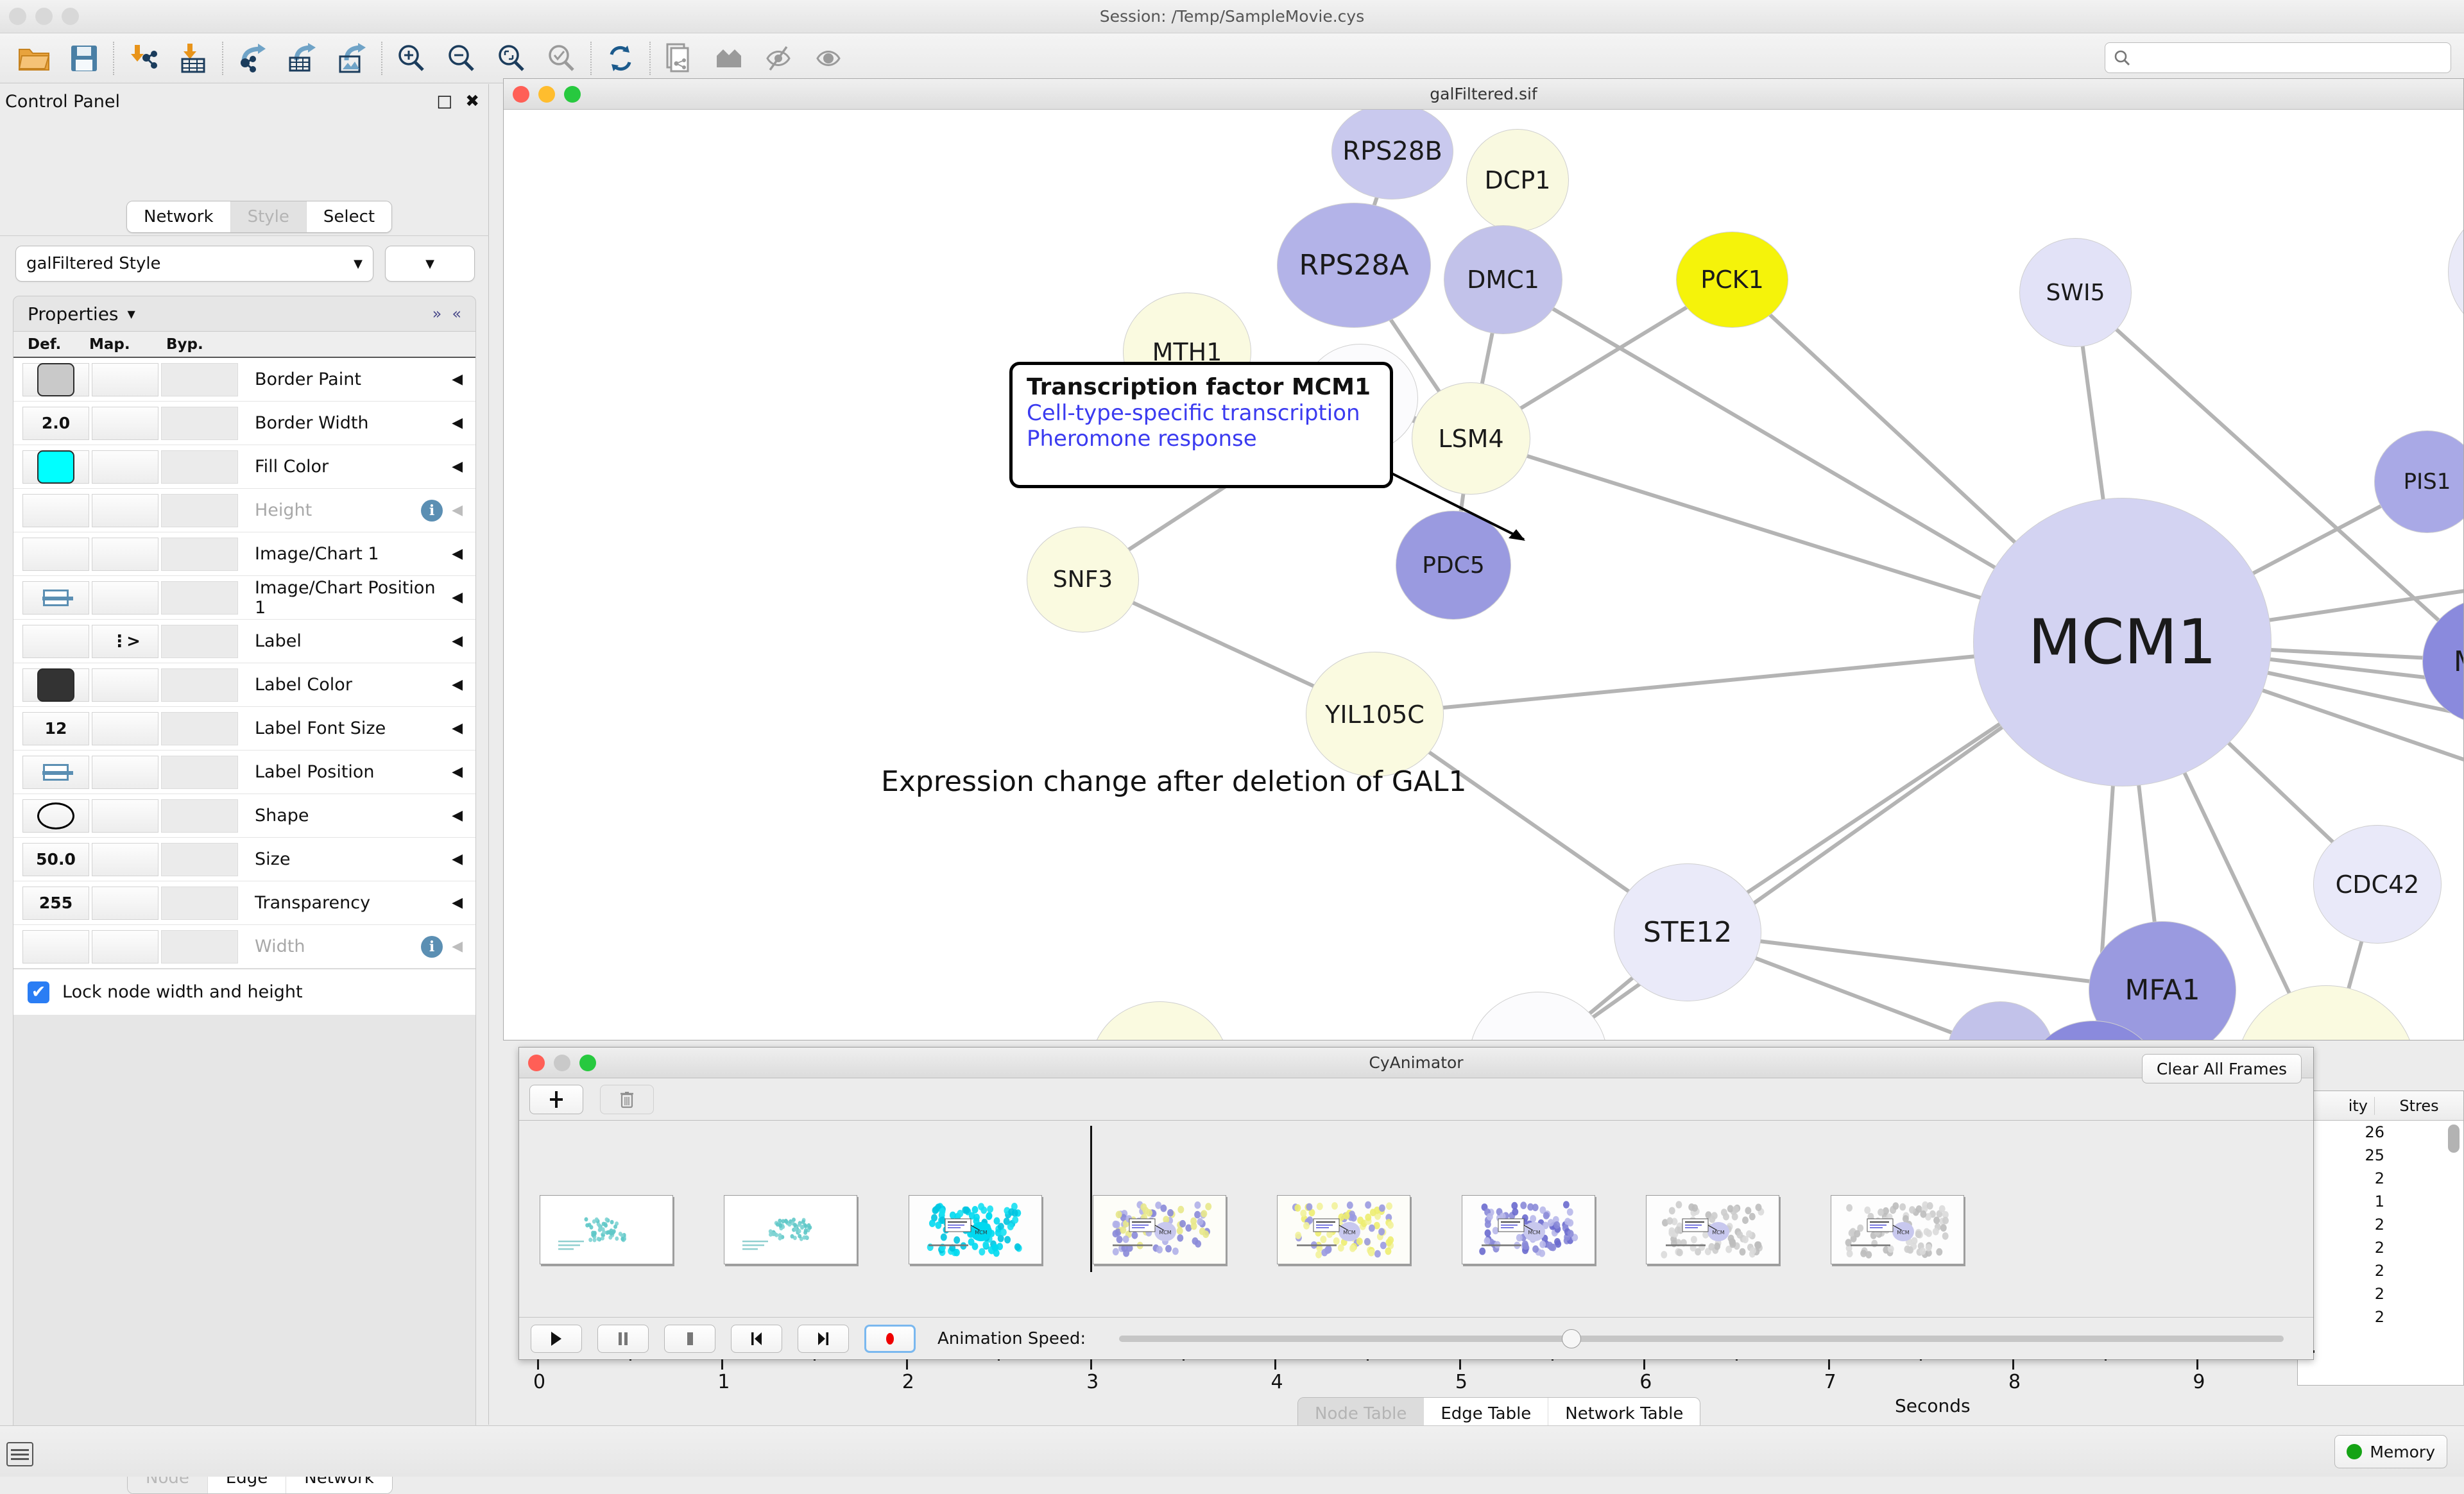  I want to click on property-row: ⋮> Label ◀, so click(244, 642).